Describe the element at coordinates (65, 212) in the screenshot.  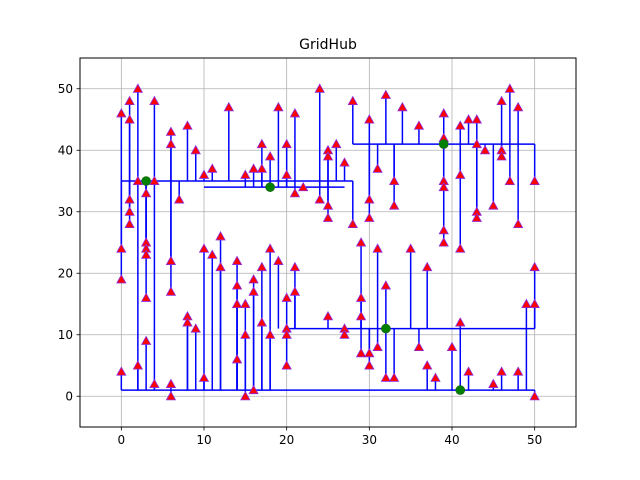
I see `y-tick-label: 30` at that location.